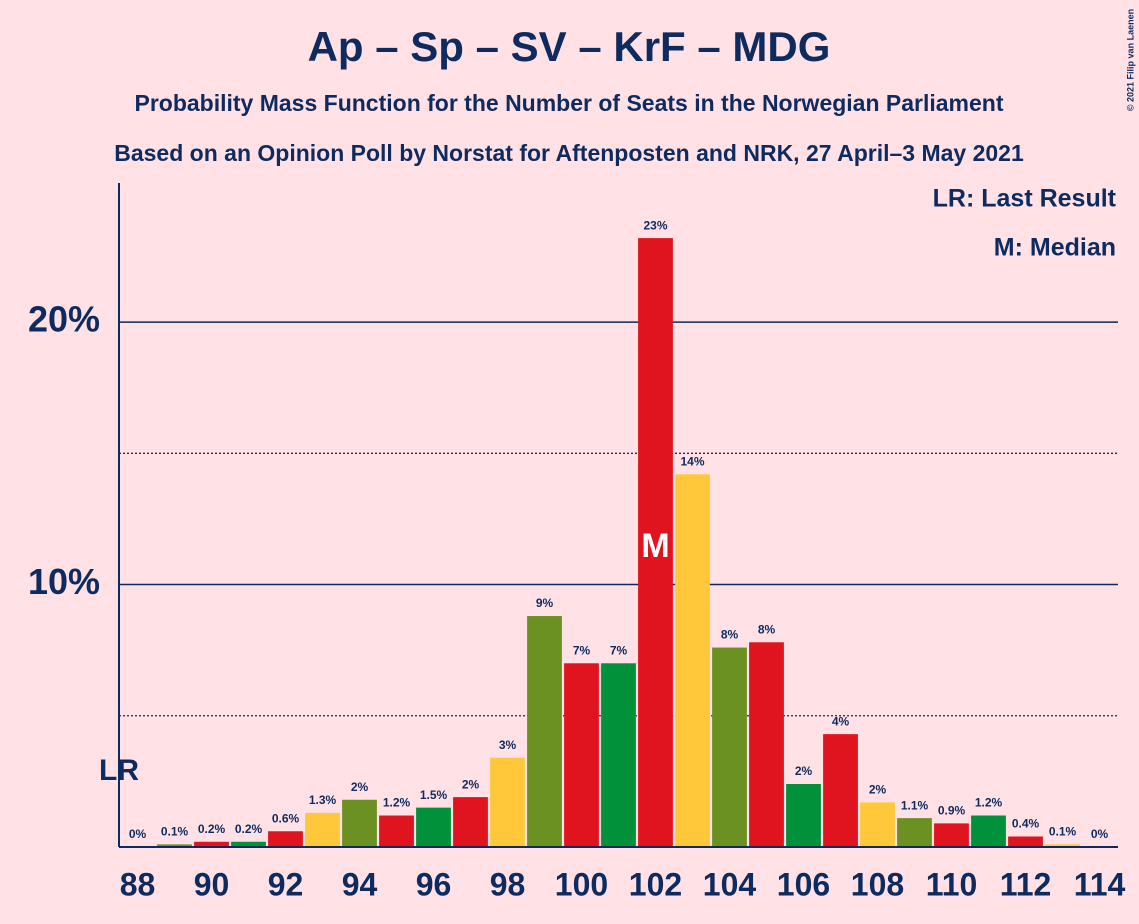 The width and height of the screenshot is (1139, 924). Describe the element at coordinates (655, 225) in the screenshot. I see `value-label: 23%` at that location.